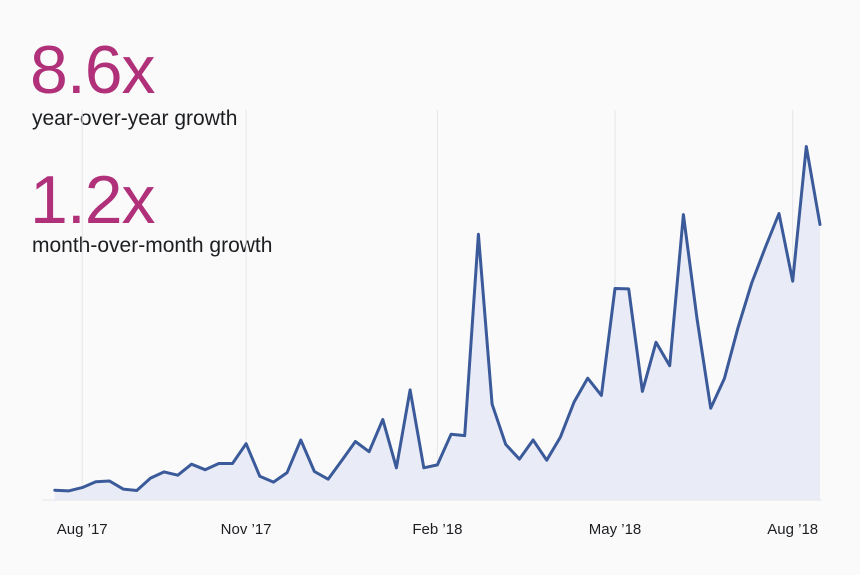 Image resolution: width=860 pixels, height=575 pixels. Describe the element at coordinates (82, 529) in the screenshot. I see `x-tick-label-0: Aug ’17` at that location.